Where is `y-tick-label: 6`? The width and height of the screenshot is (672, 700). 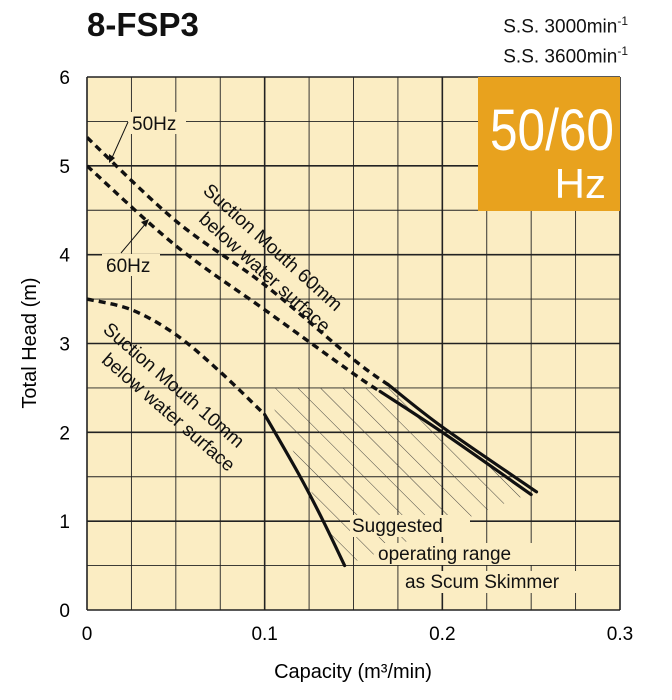
y-tick-label: 6 is located at coordinates (64, 78).